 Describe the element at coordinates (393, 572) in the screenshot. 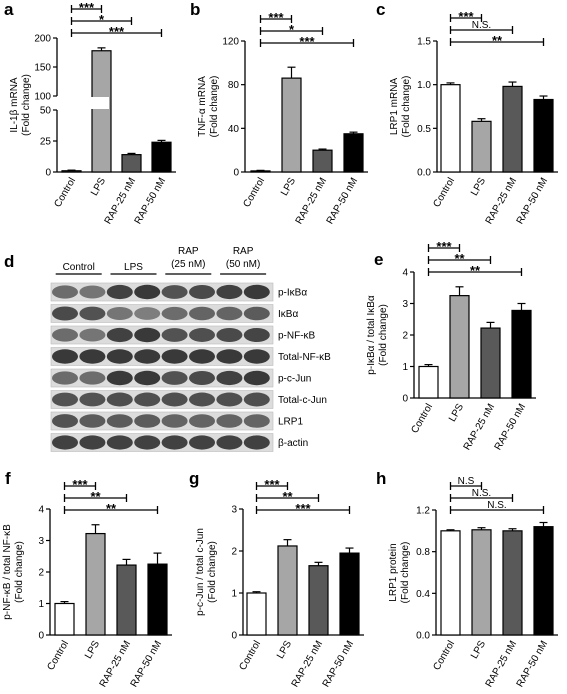

I see `h-ylabel-line-0: LRP1 protein` at that location.